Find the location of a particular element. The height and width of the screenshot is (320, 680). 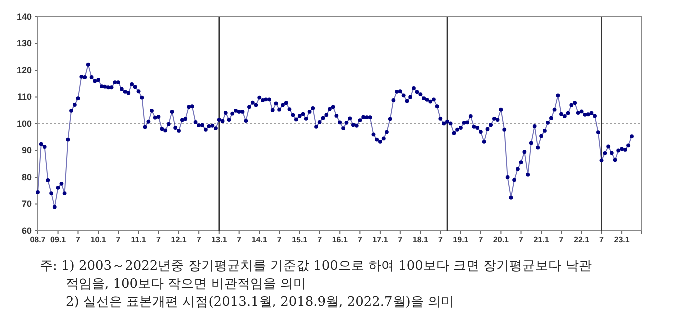

y-tick-label: 60 is located at coordinates (27, 231).